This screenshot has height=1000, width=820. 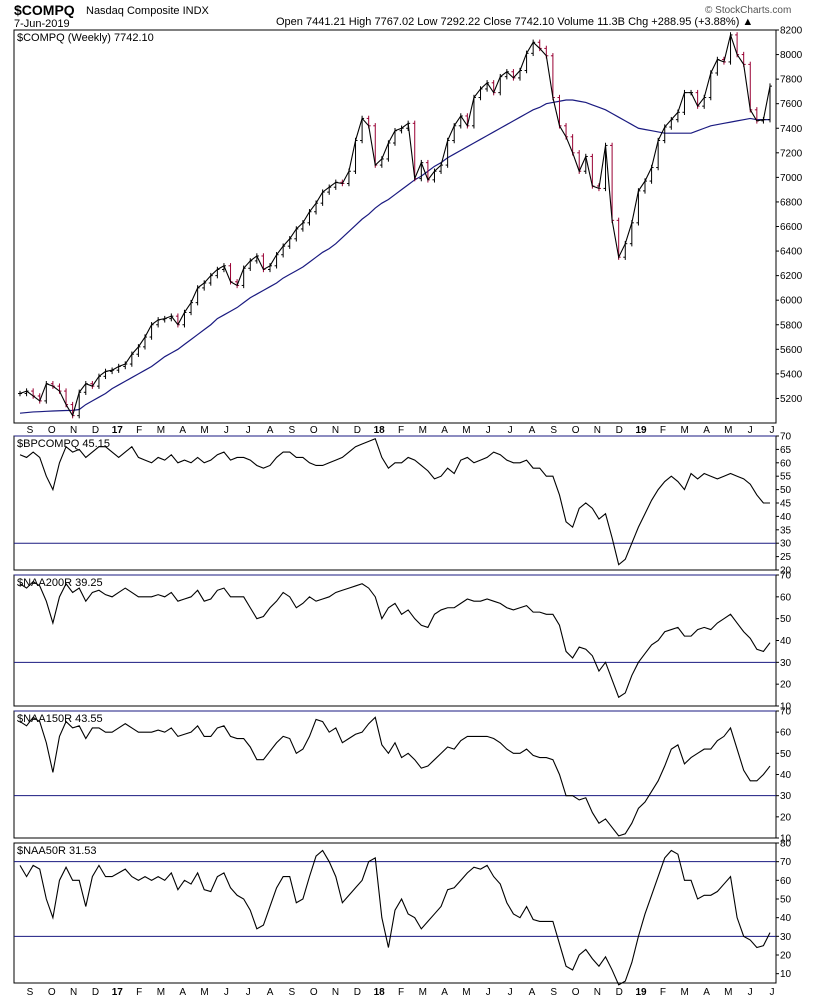 What do you see at coordinates (42, 24) in the screenshot?
I see `date-label: 7-Jun-2019` at bounding box center [42, 24].